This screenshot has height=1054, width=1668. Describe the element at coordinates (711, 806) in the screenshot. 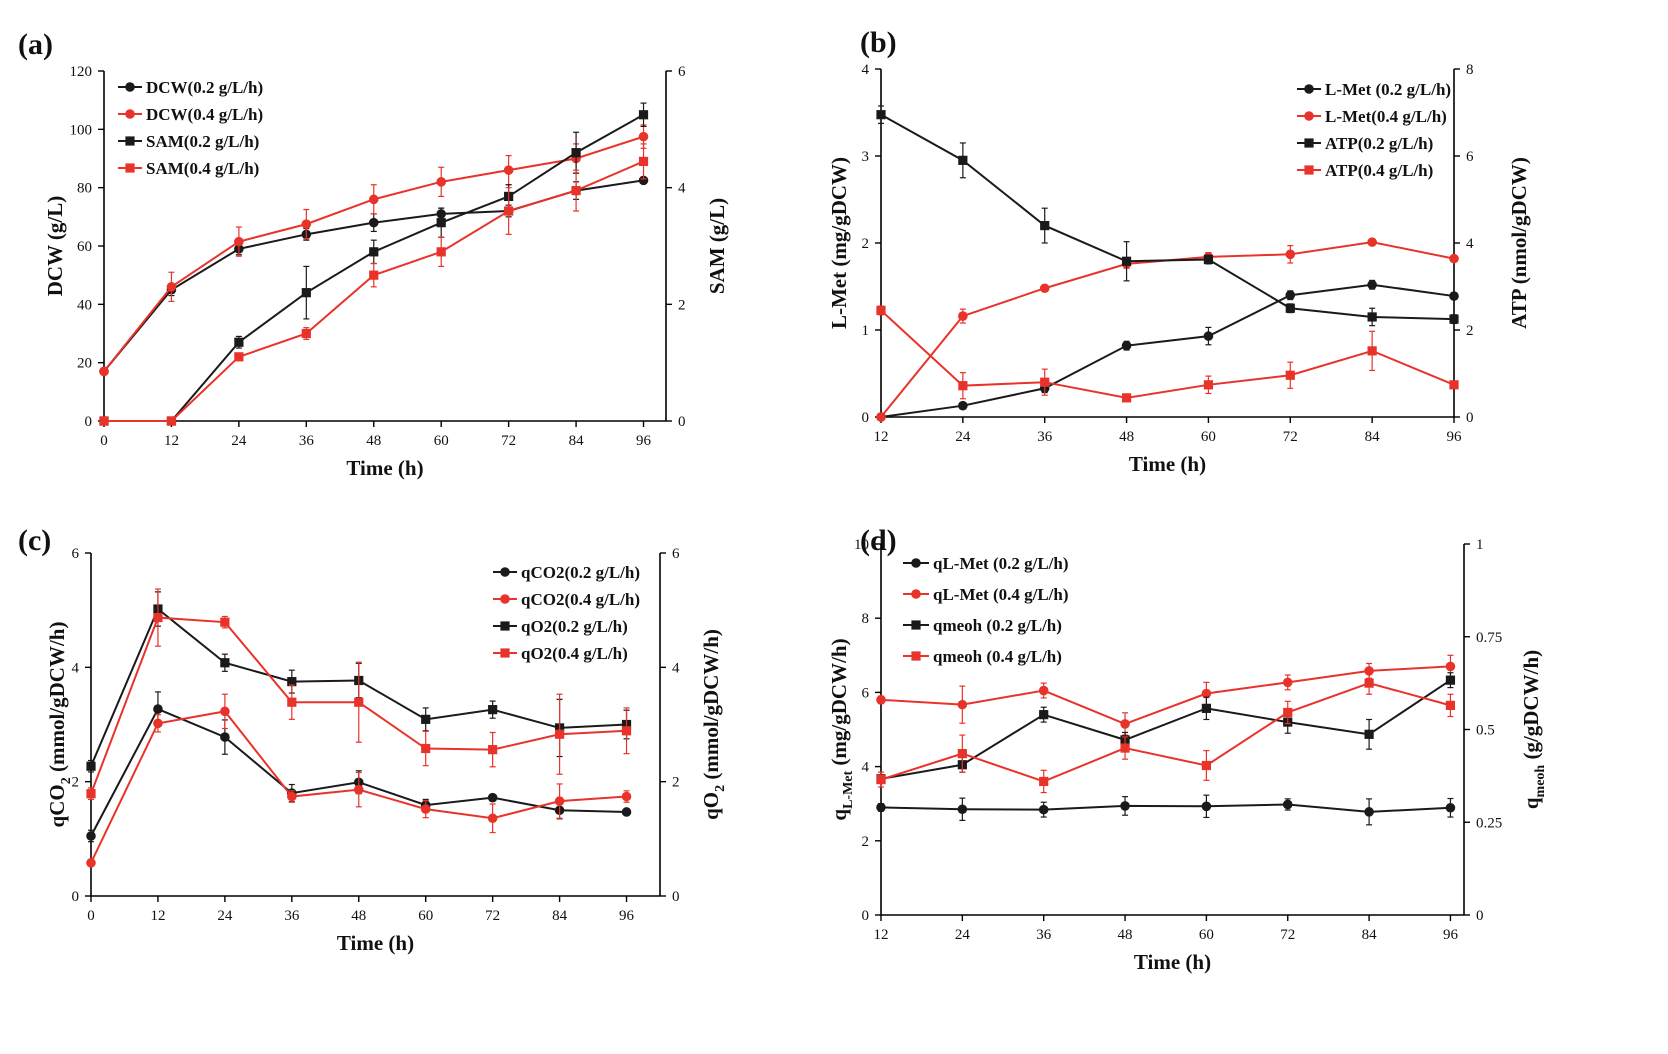

I see `y2-axis-title-main: qO` at that location.